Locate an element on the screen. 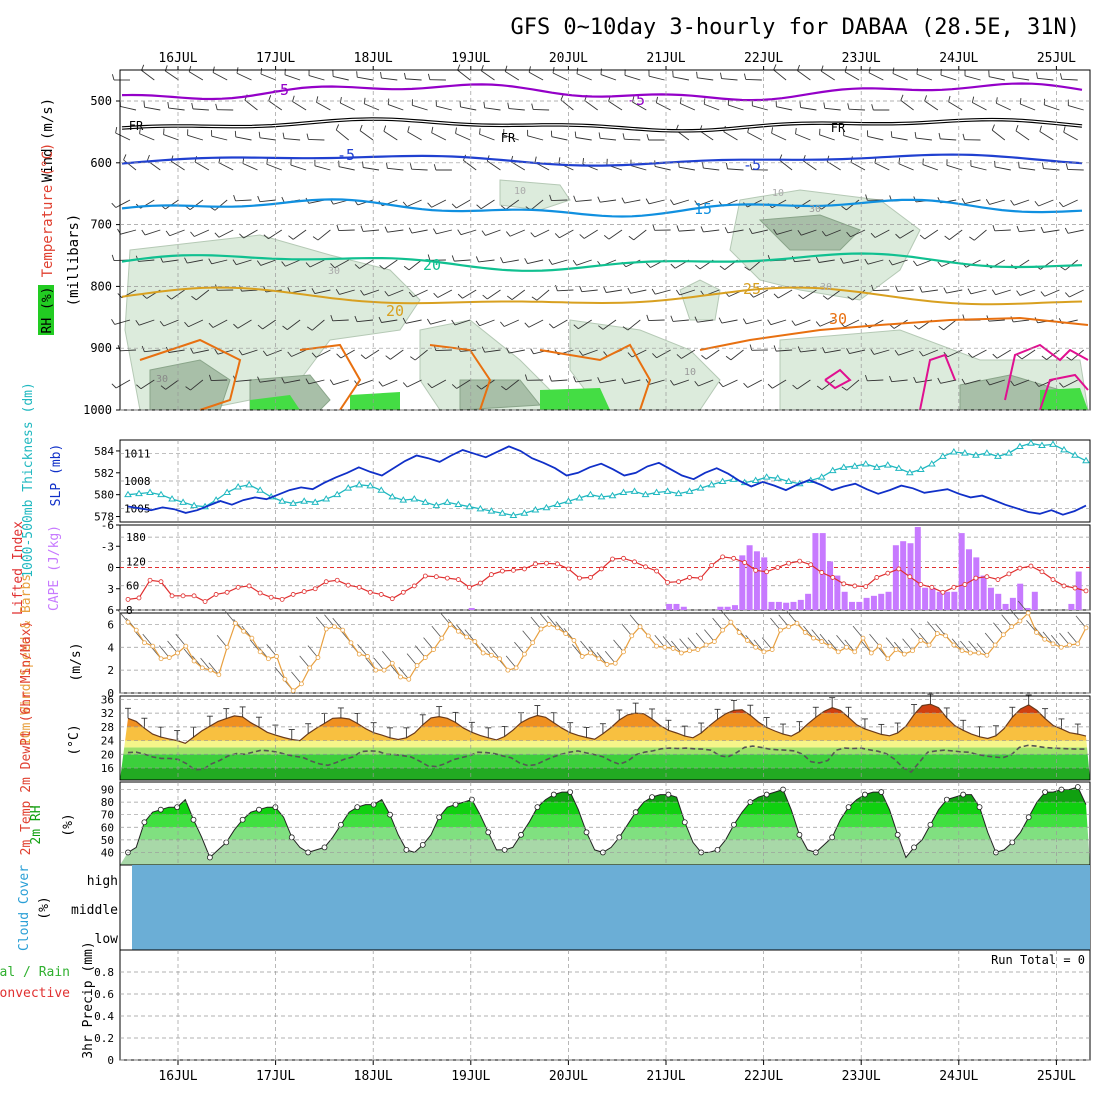 Image resolution: width=1100 pixels, height=1100 pixels. contour-label: 20 is located at coordinates (395, 311).